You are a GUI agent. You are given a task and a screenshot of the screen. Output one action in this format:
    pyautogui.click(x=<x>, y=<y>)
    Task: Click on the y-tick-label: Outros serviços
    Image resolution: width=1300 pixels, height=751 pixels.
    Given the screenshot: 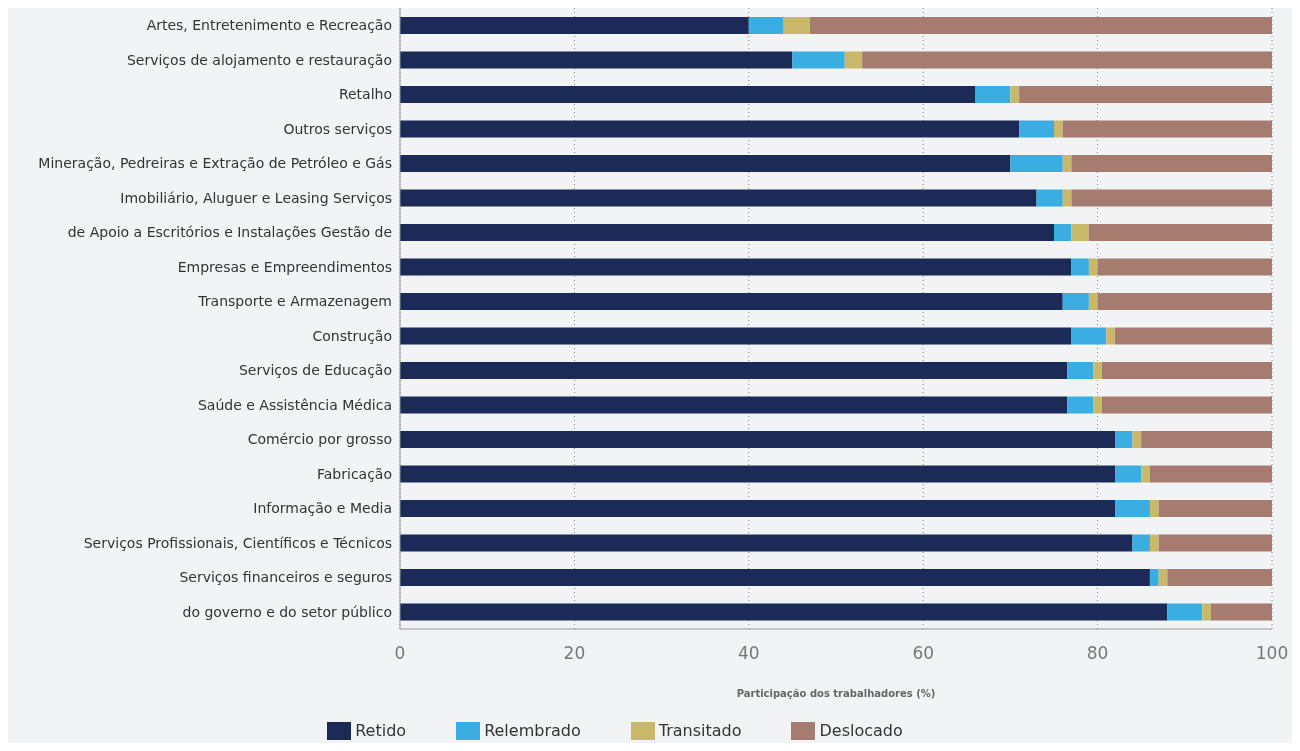 What is the action you would take?
    pyautogui.click(x=337, y=128)
    